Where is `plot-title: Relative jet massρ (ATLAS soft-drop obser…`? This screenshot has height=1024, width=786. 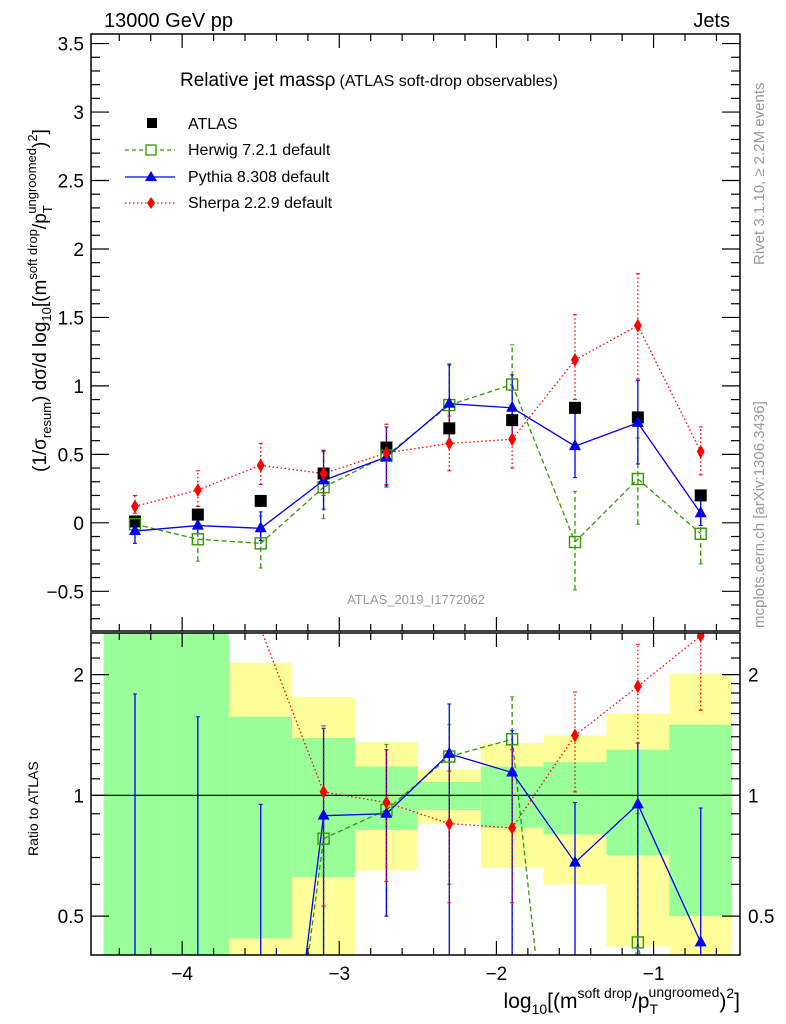
plot-title: Relative jet massρ (ATLAS soft-drop obser… is located at coordinates (369, 80).